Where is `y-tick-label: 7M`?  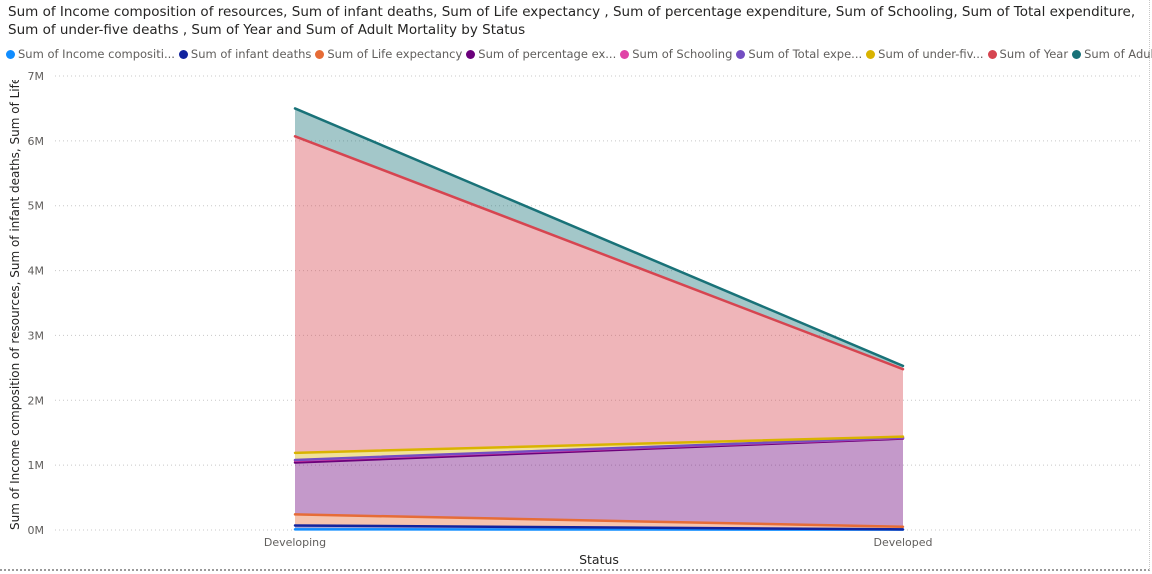
y-tick-label: 7M is located at coordinates (36, 76).